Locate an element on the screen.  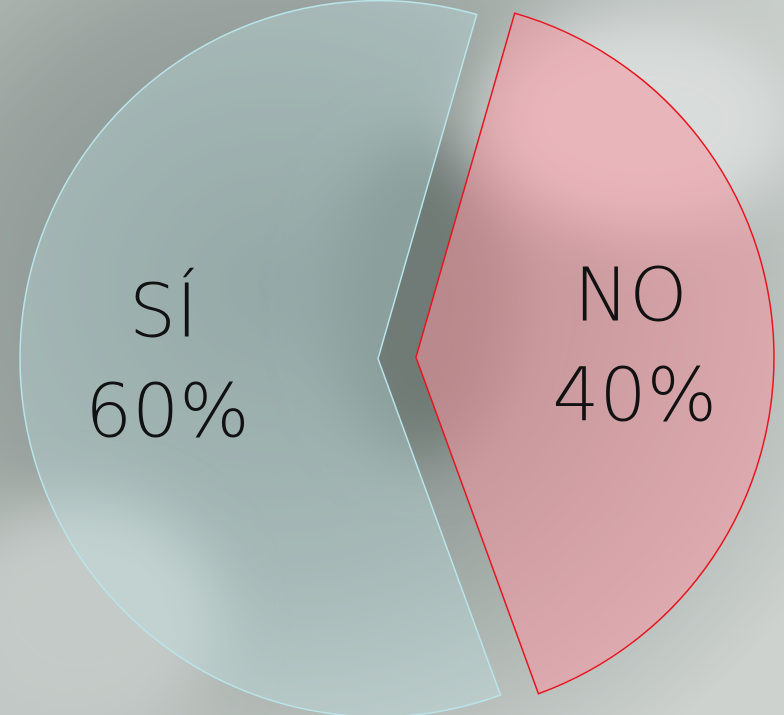
slice-category: SÍ is located at coordinates (163, 311).